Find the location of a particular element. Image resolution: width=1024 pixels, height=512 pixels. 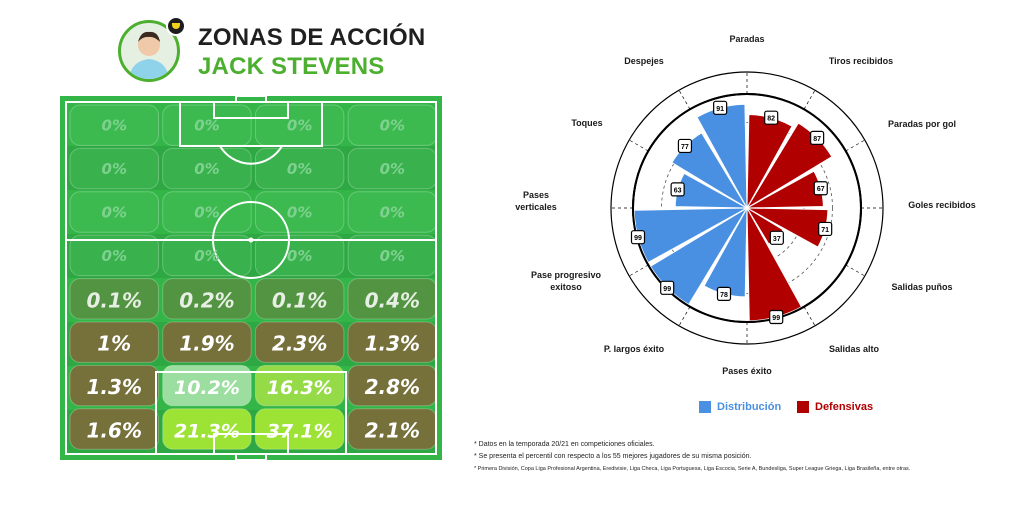

legend-item-defensivas: Defensivas is located at coordinates (835, 407).